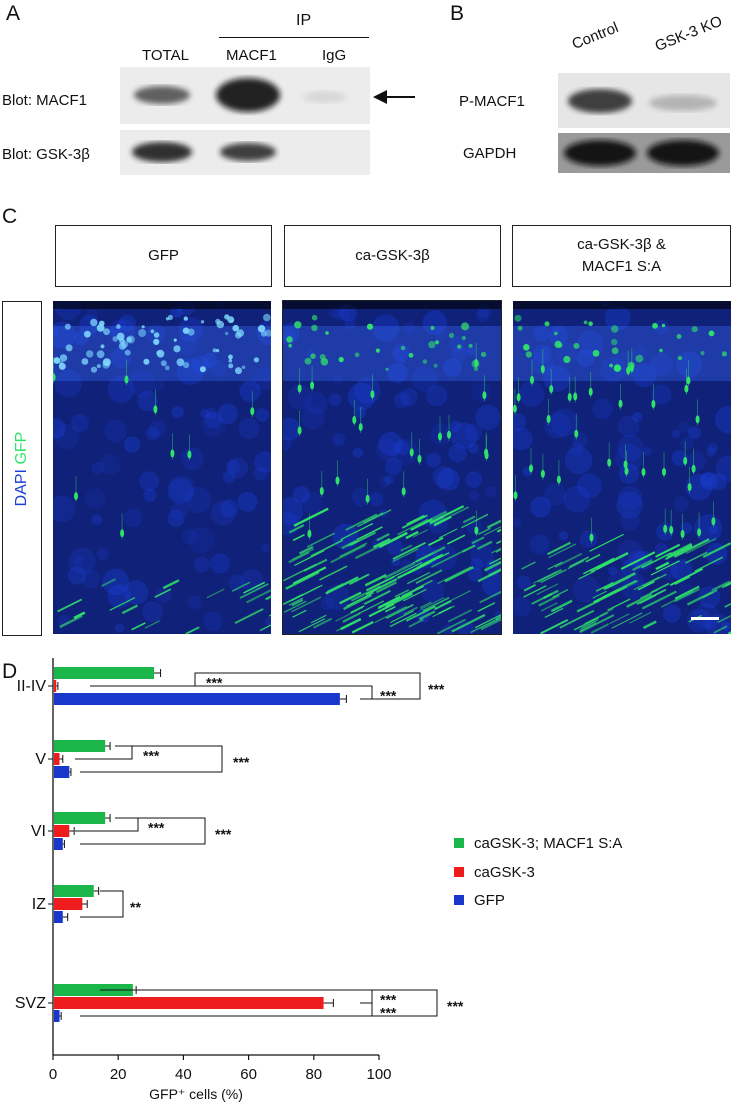 The width and height of the screenshot is (740, 1103). What do you see at coordinates (644, 100) in the screenshot?
I see `blot-pmacf1-image` at bounding box center [644, 100].